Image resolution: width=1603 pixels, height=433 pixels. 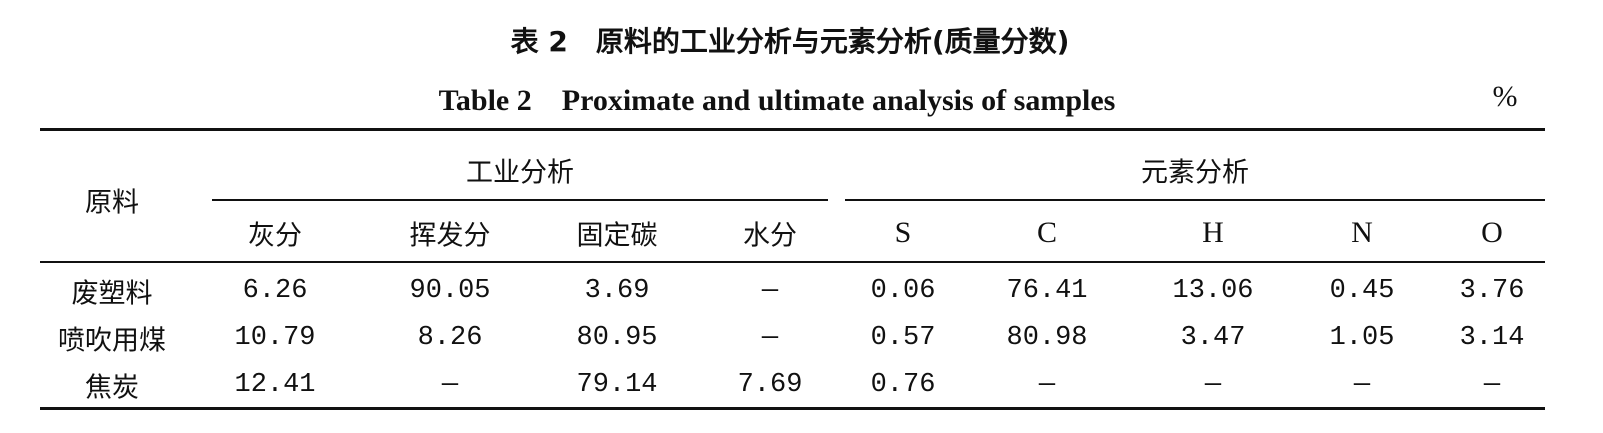 I want to click on column-header: N, so click(x=1362, y=232).